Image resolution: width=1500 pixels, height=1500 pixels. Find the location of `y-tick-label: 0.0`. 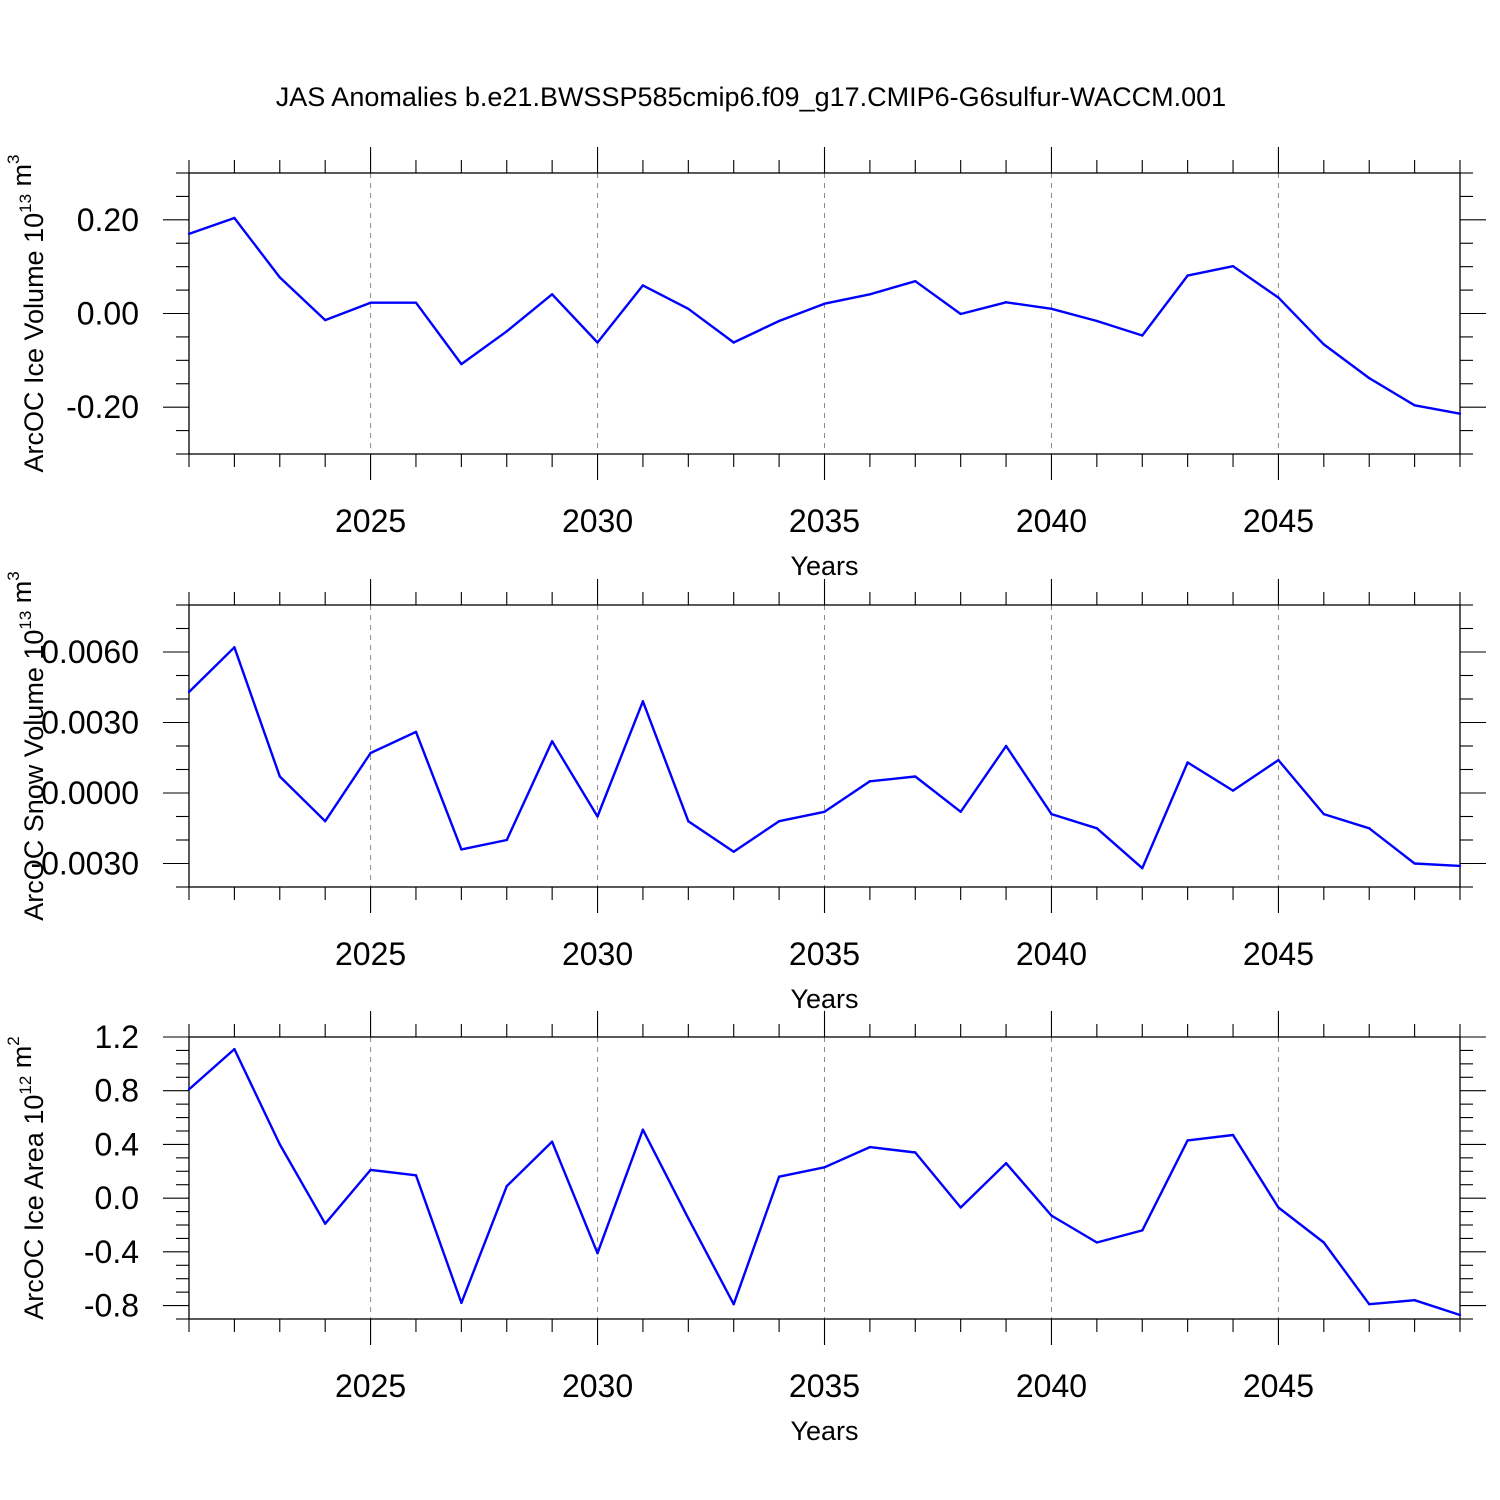

y-tick-label: 0.0 is located at coordinates (117, 1198).